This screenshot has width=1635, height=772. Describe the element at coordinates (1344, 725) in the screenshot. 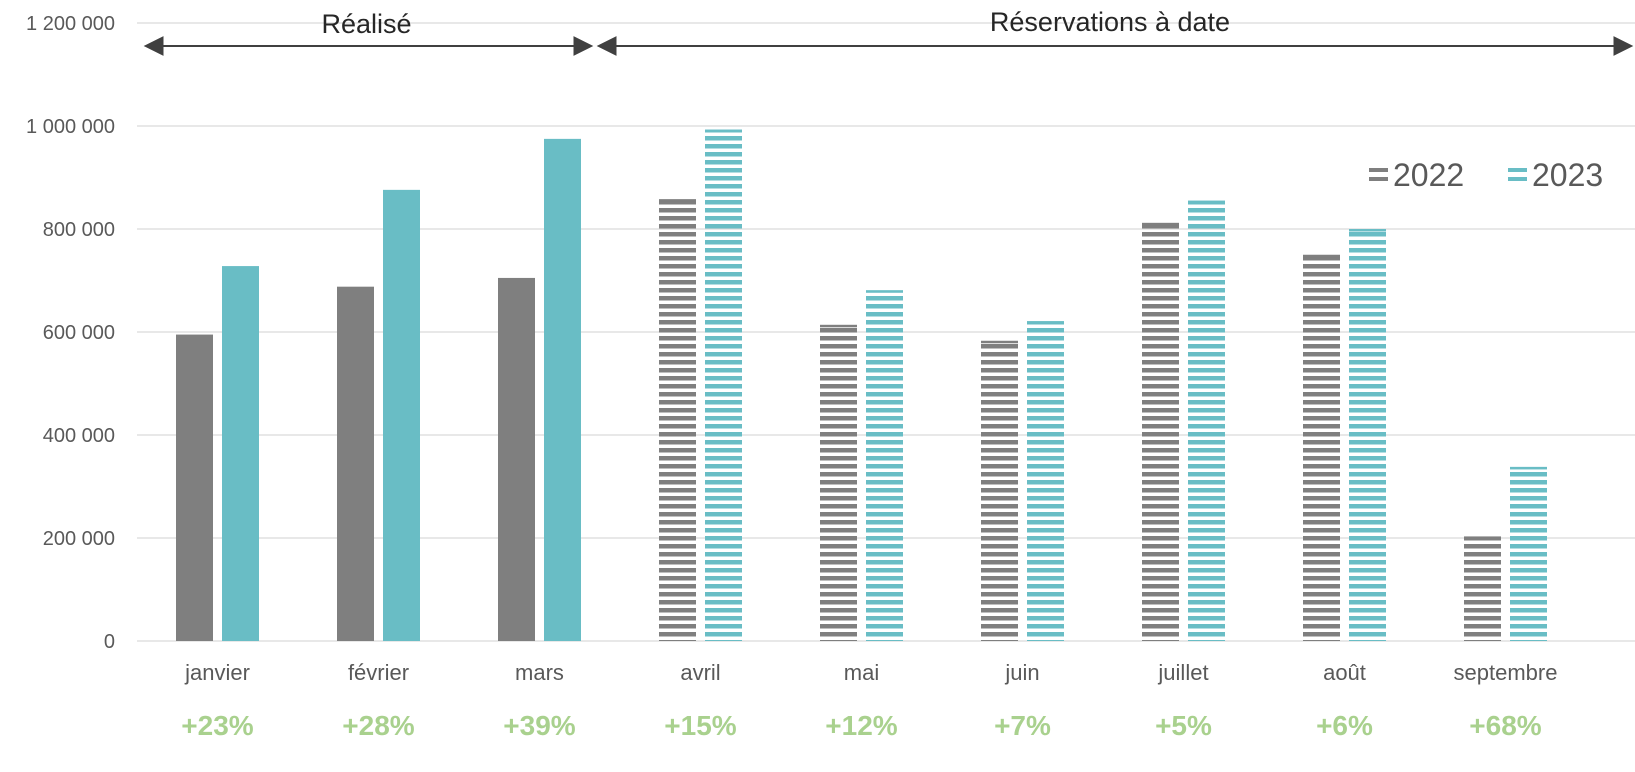

I see `growth-label: +6%` at that location.